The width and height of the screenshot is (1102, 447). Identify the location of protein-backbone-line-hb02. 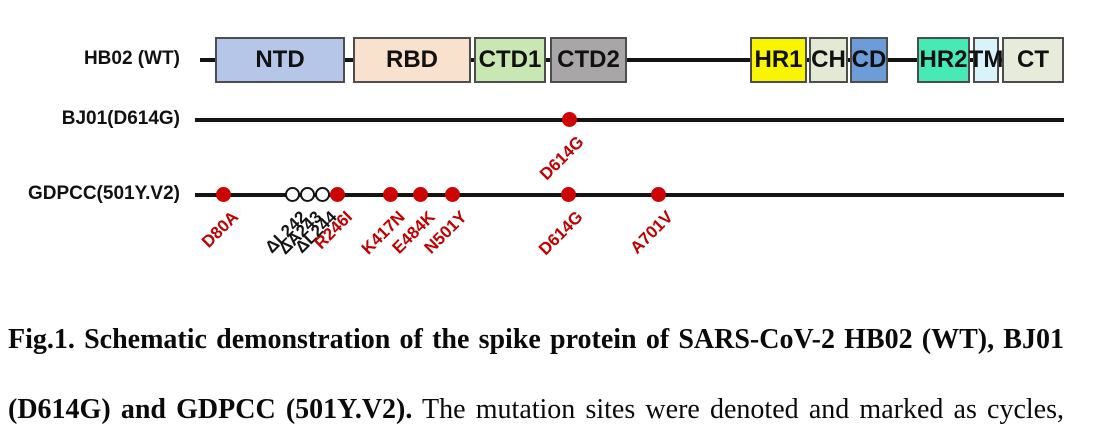
(632, 60).